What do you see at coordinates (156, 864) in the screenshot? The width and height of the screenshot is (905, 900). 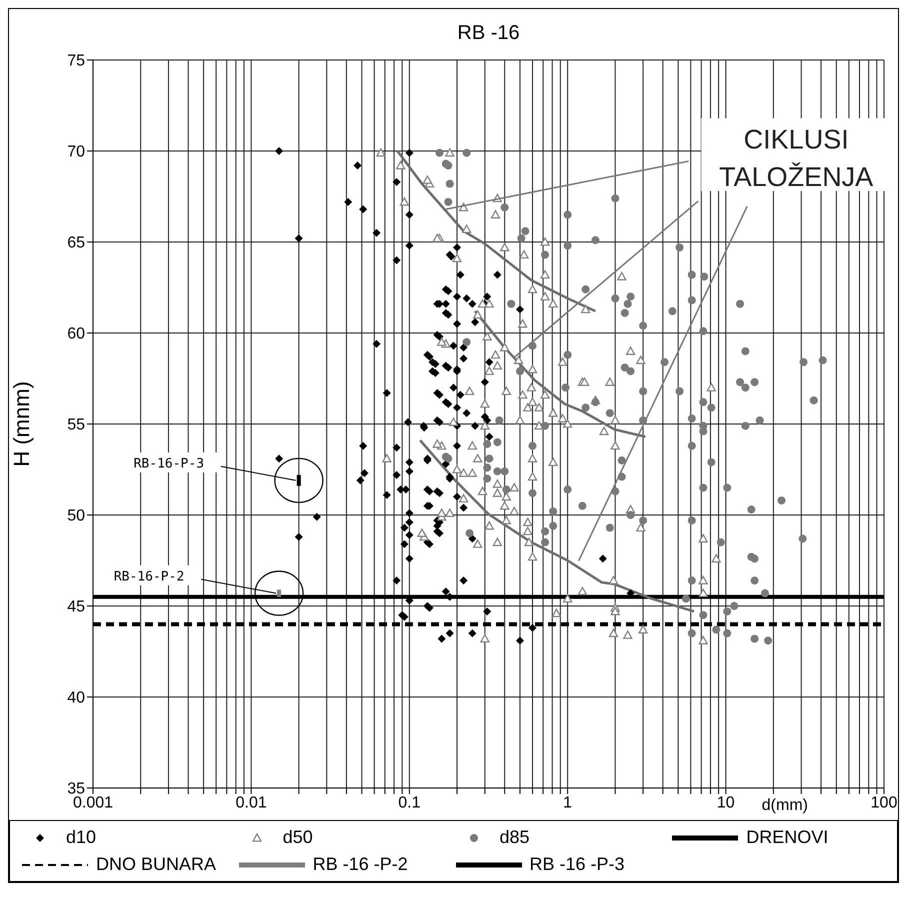 I see `legend-label: DNO BUNARA` at bounding box center [156, 864].